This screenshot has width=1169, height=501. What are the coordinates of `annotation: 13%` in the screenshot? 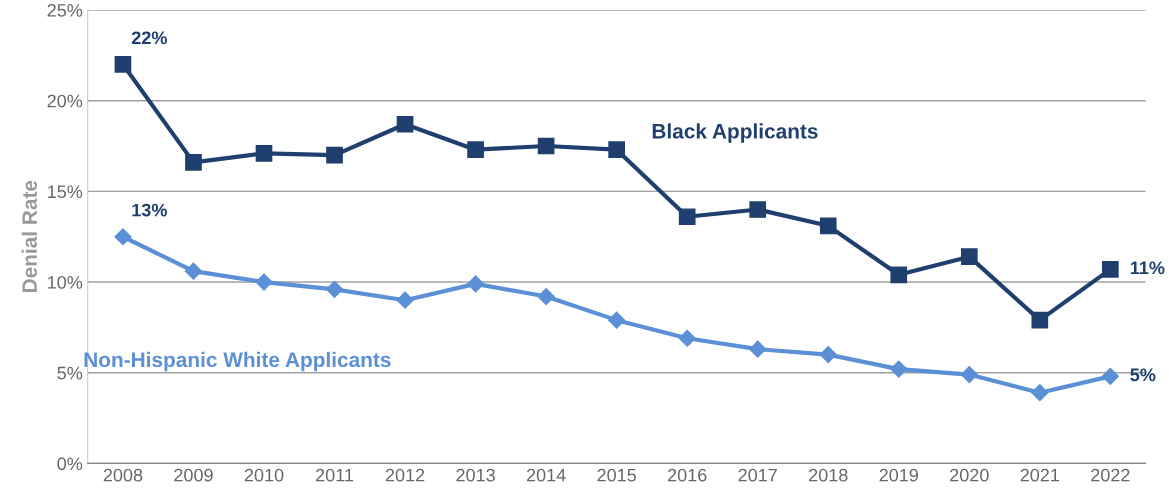 It's located at (149, 210).